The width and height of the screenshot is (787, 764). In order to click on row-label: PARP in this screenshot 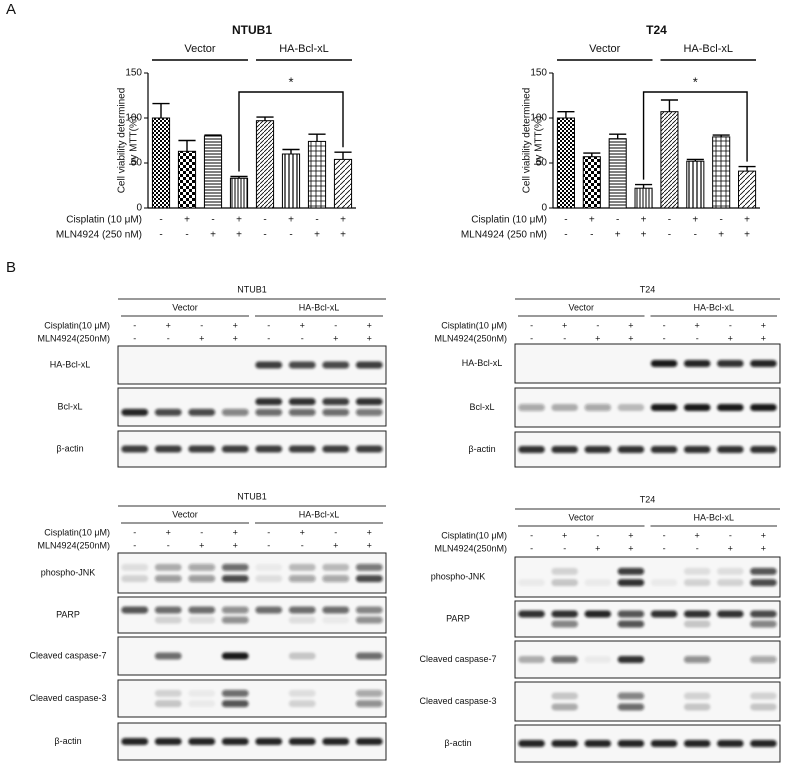, I will do `click(68, 614)`.